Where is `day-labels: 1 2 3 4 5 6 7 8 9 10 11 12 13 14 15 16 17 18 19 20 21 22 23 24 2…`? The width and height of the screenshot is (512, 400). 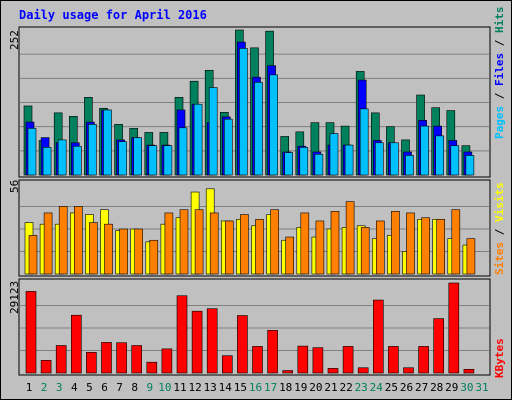
day-labels: 1 2 3 4 5 6 7 8 9 10 11 12 13 14 15 16 17 18 19 20 21 22 23 24 2… is located at coordinates (257, 387).